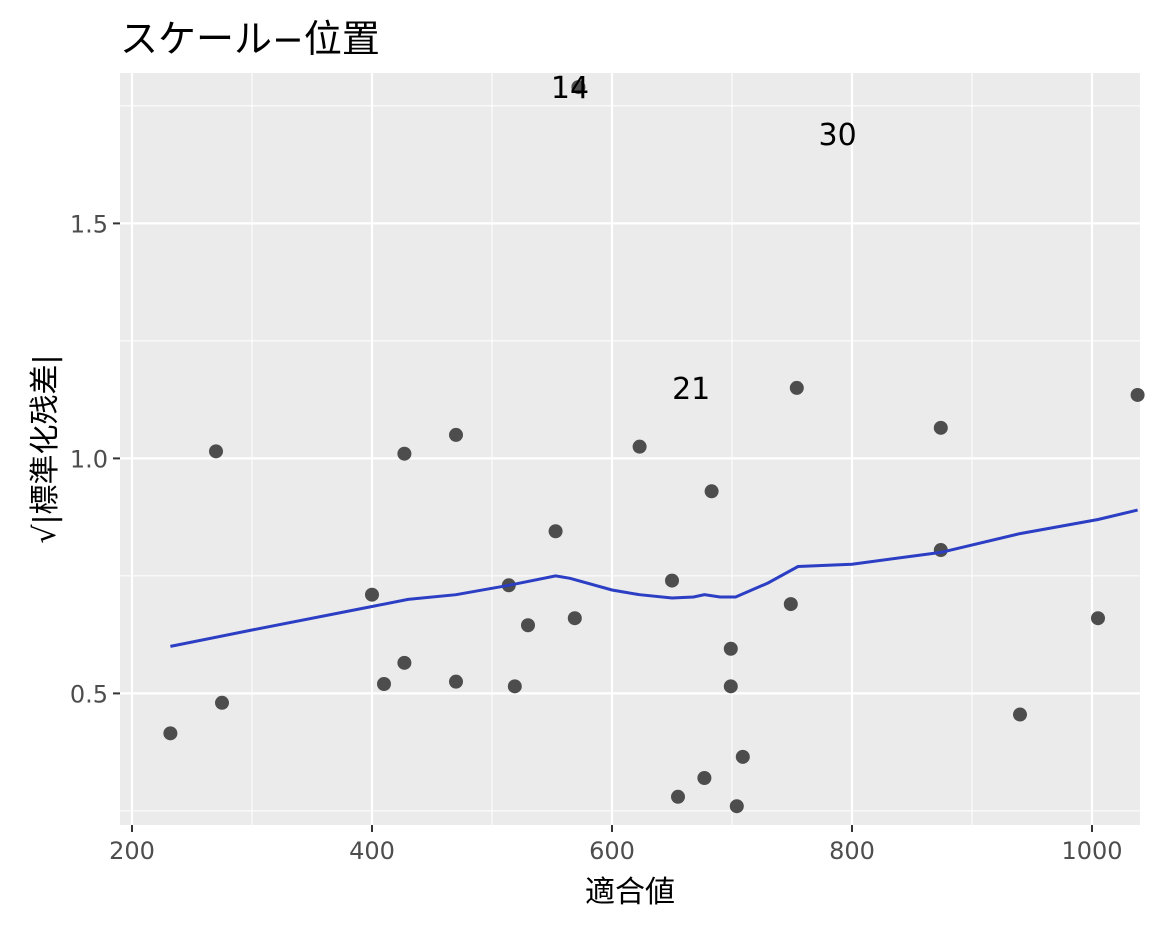 The height and width of the screenshot is (928, 1152). I want to click on y-tick-label: 1.5, so click(89, 224).